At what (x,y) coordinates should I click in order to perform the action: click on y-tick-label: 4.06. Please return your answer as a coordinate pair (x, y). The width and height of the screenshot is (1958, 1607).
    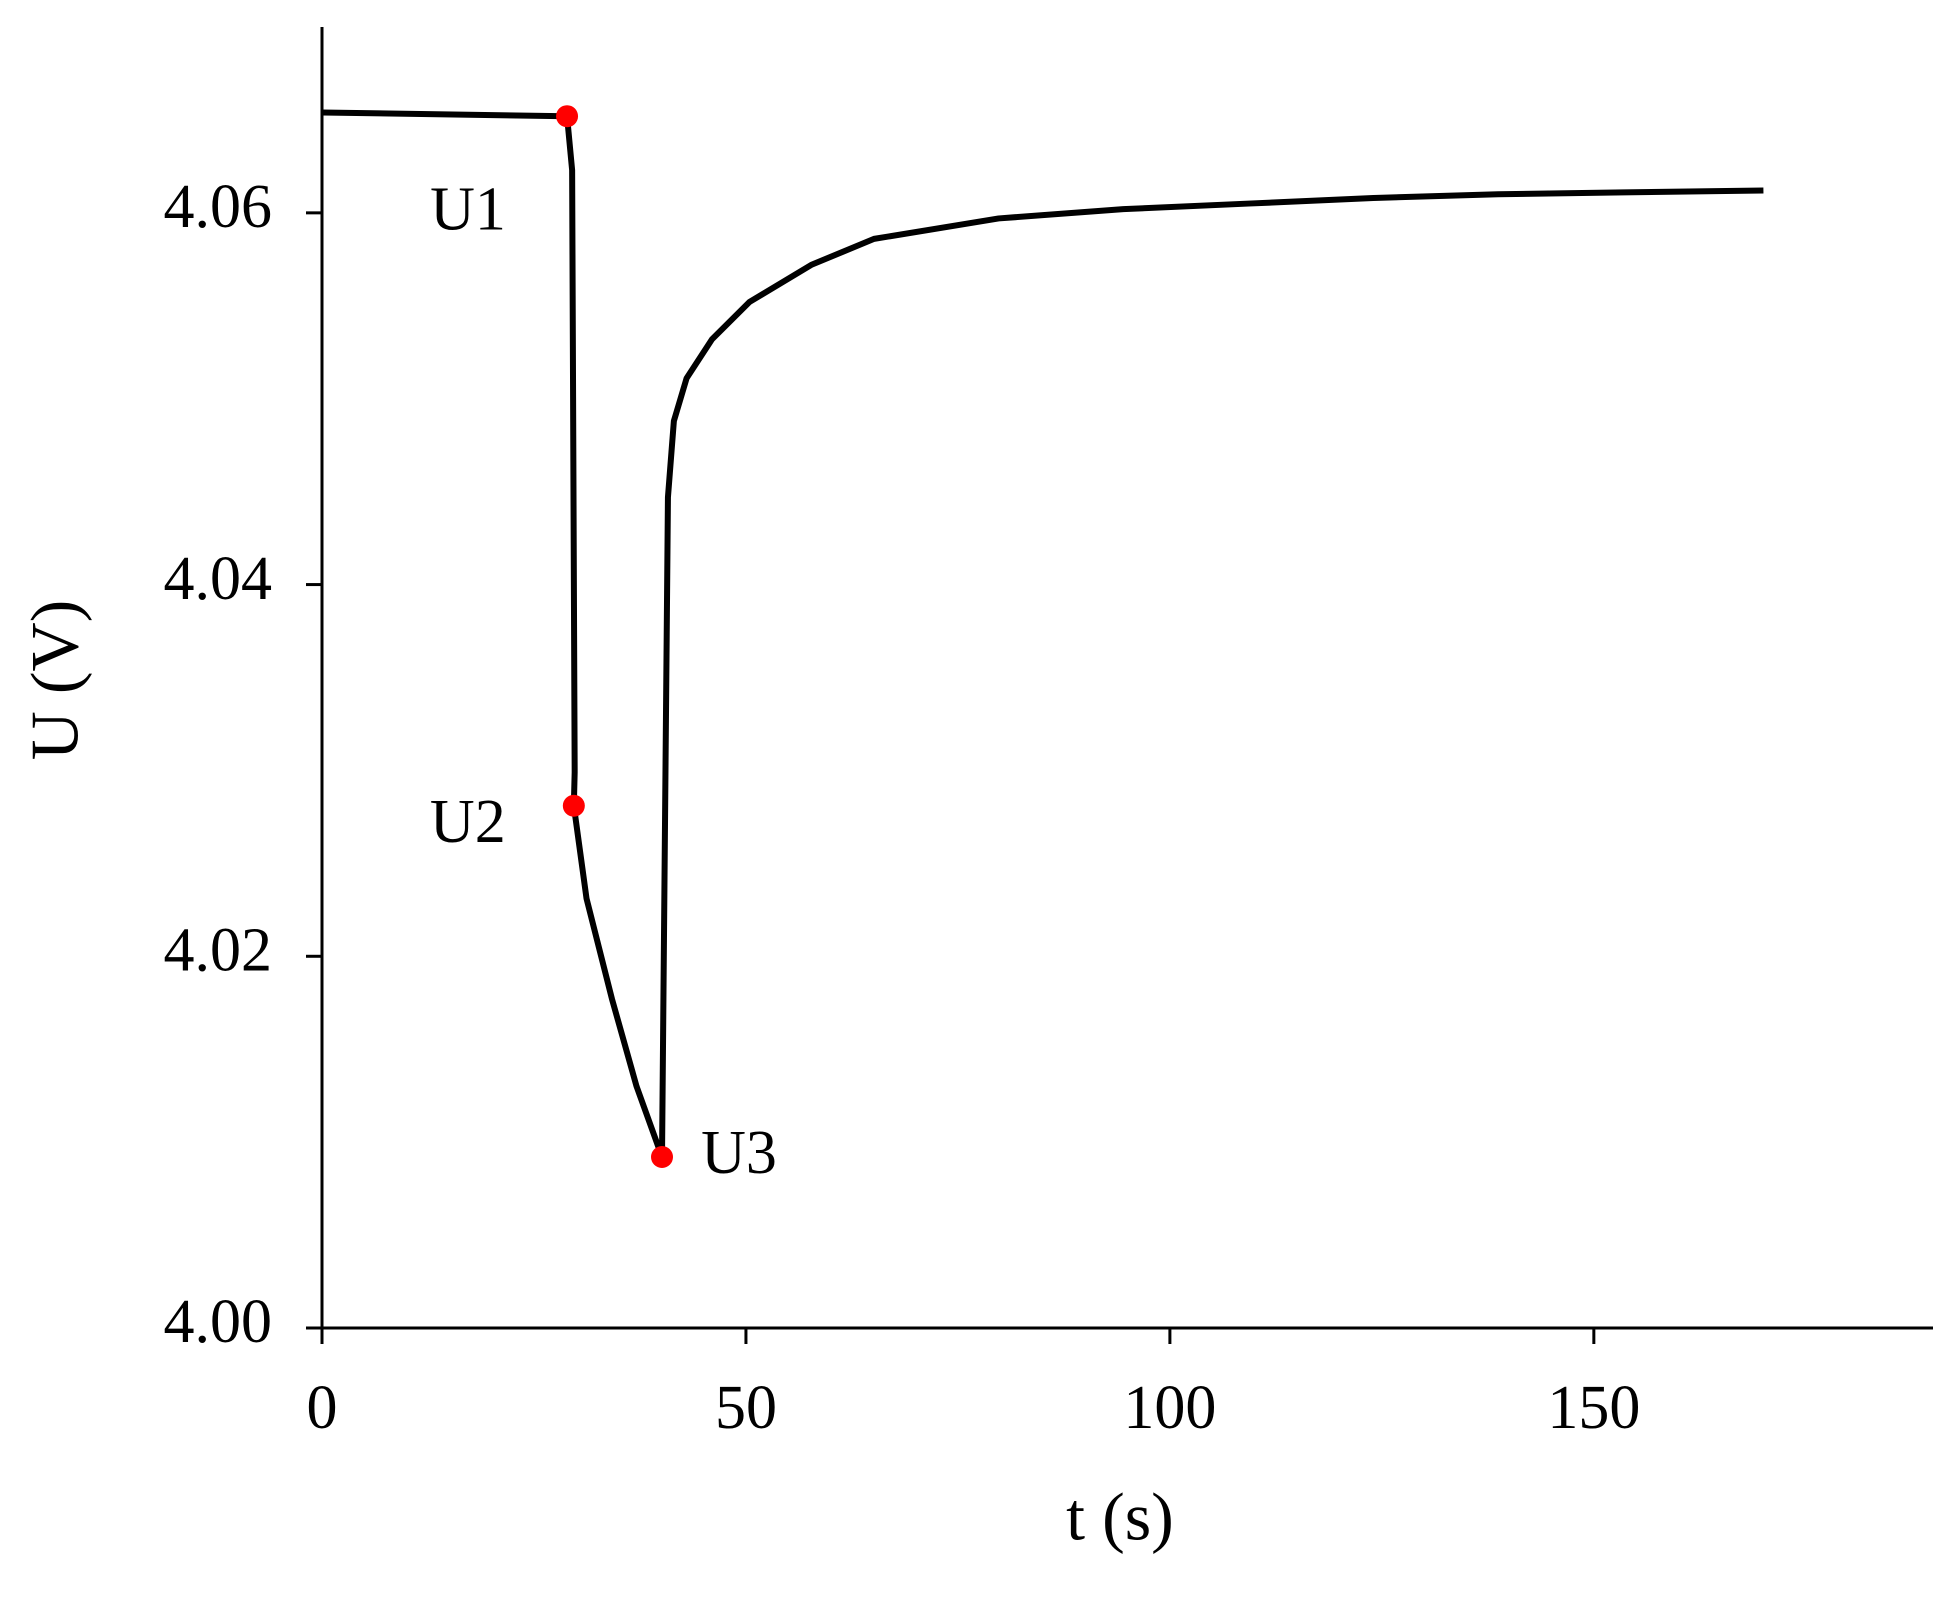
    Looking at the image, I should click on (218, 207).